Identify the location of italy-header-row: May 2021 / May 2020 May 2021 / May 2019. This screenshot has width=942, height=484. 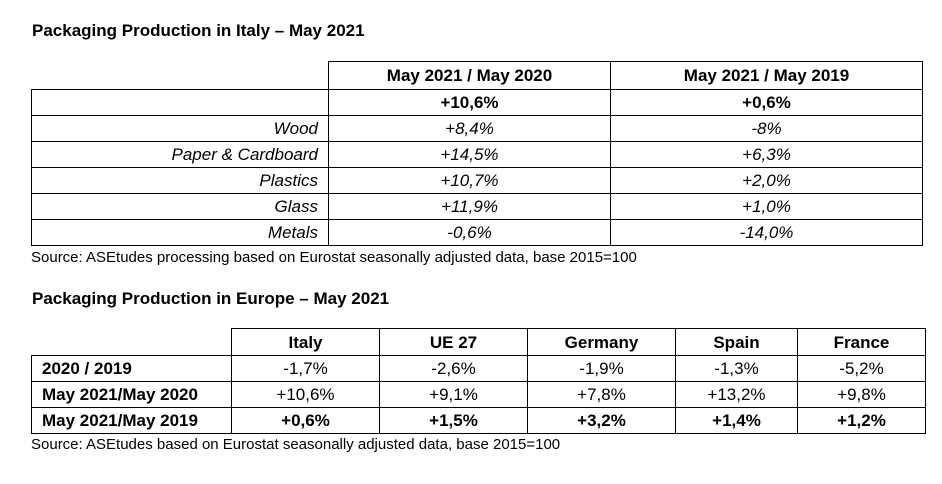
(477, 75).